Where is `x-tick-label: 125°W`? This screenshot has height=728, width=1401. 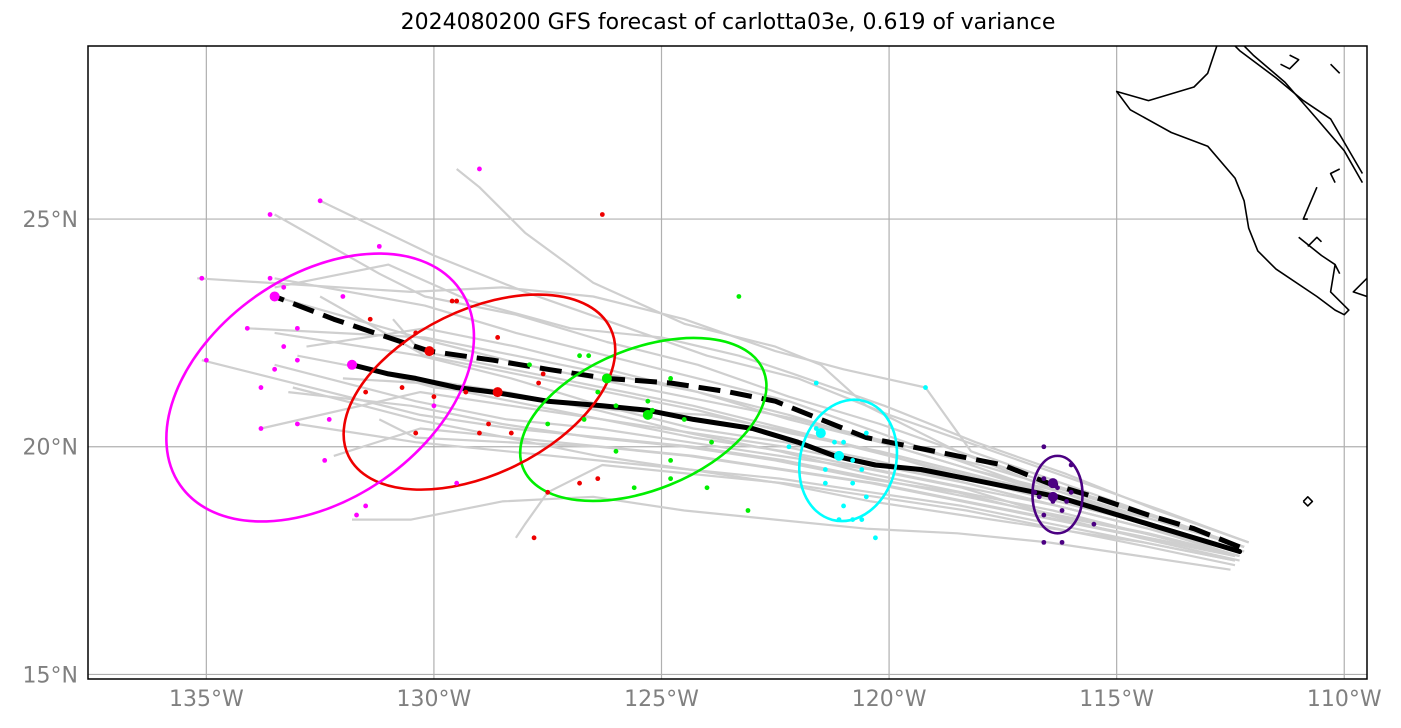
x-tick-label: 125°W is located at coordinates (661, 699).